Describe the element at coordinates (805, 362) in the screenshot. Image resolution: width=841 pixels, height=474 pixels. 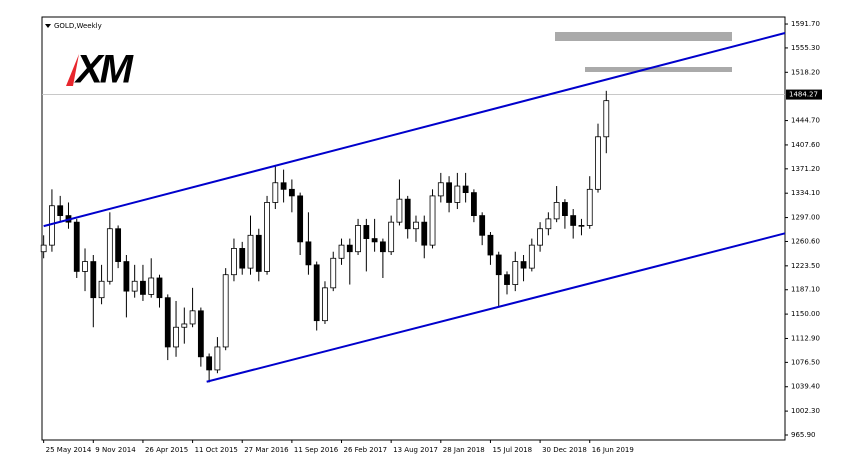
I see `y-tick-label: 1076.50` at that location.